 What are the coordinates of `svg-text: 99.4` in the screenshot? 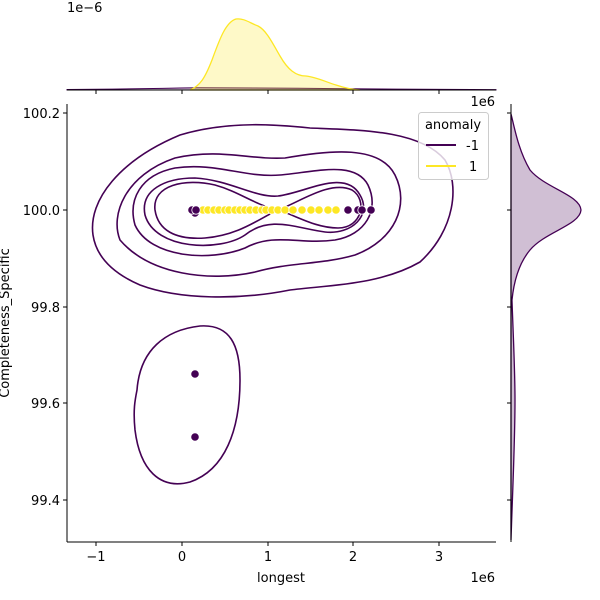 It's located at (45, 501).